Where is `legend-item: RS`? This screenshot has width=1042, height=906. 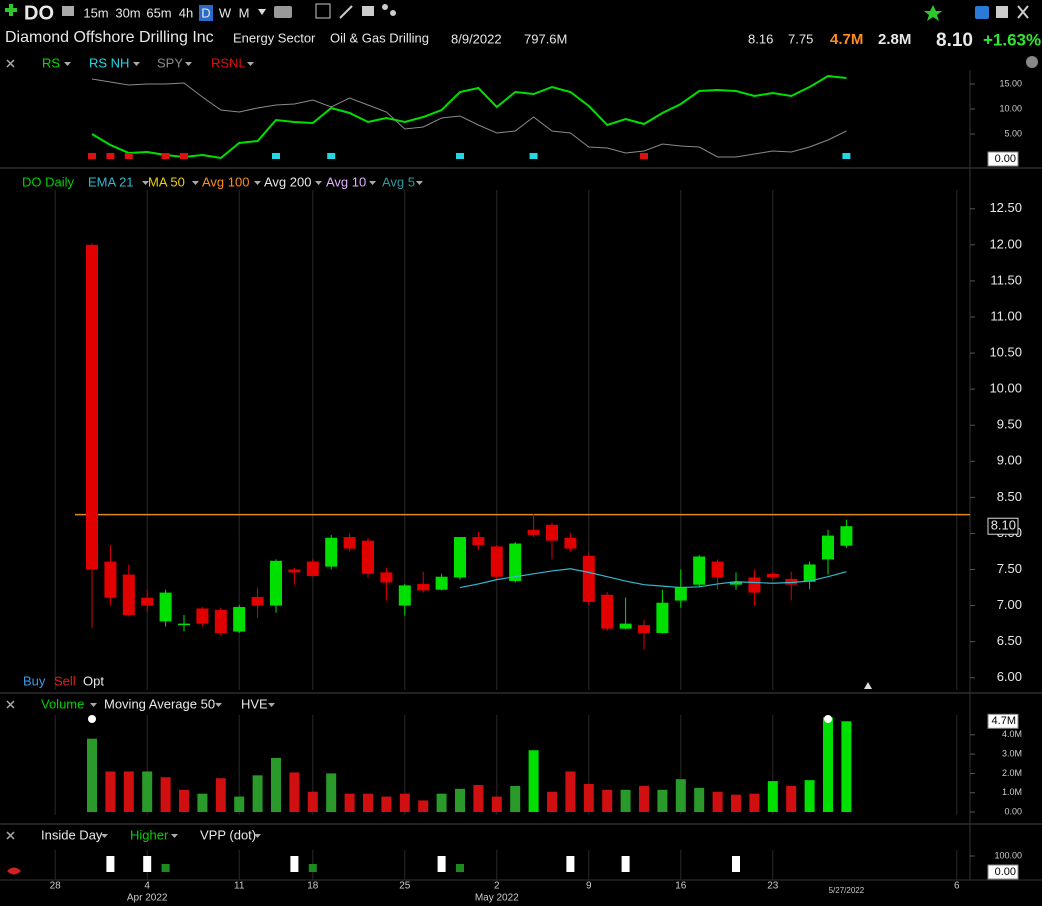 legend-item: RS is located at coordinates (51, 62).